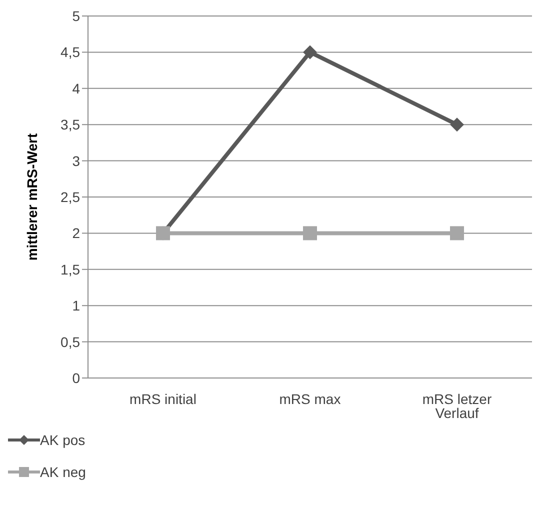 This screenshot has height=519, width=534. Describe the element at coordinates (457, 405) in the screenshot. I see `x-tick-label: mRS letzer Verlauf` at that location.